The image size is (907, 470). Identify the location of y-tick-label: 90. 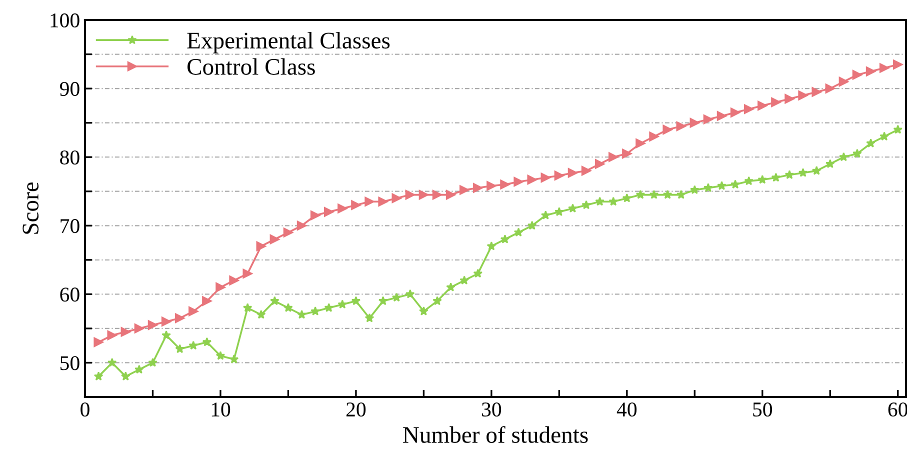
(70, 89).